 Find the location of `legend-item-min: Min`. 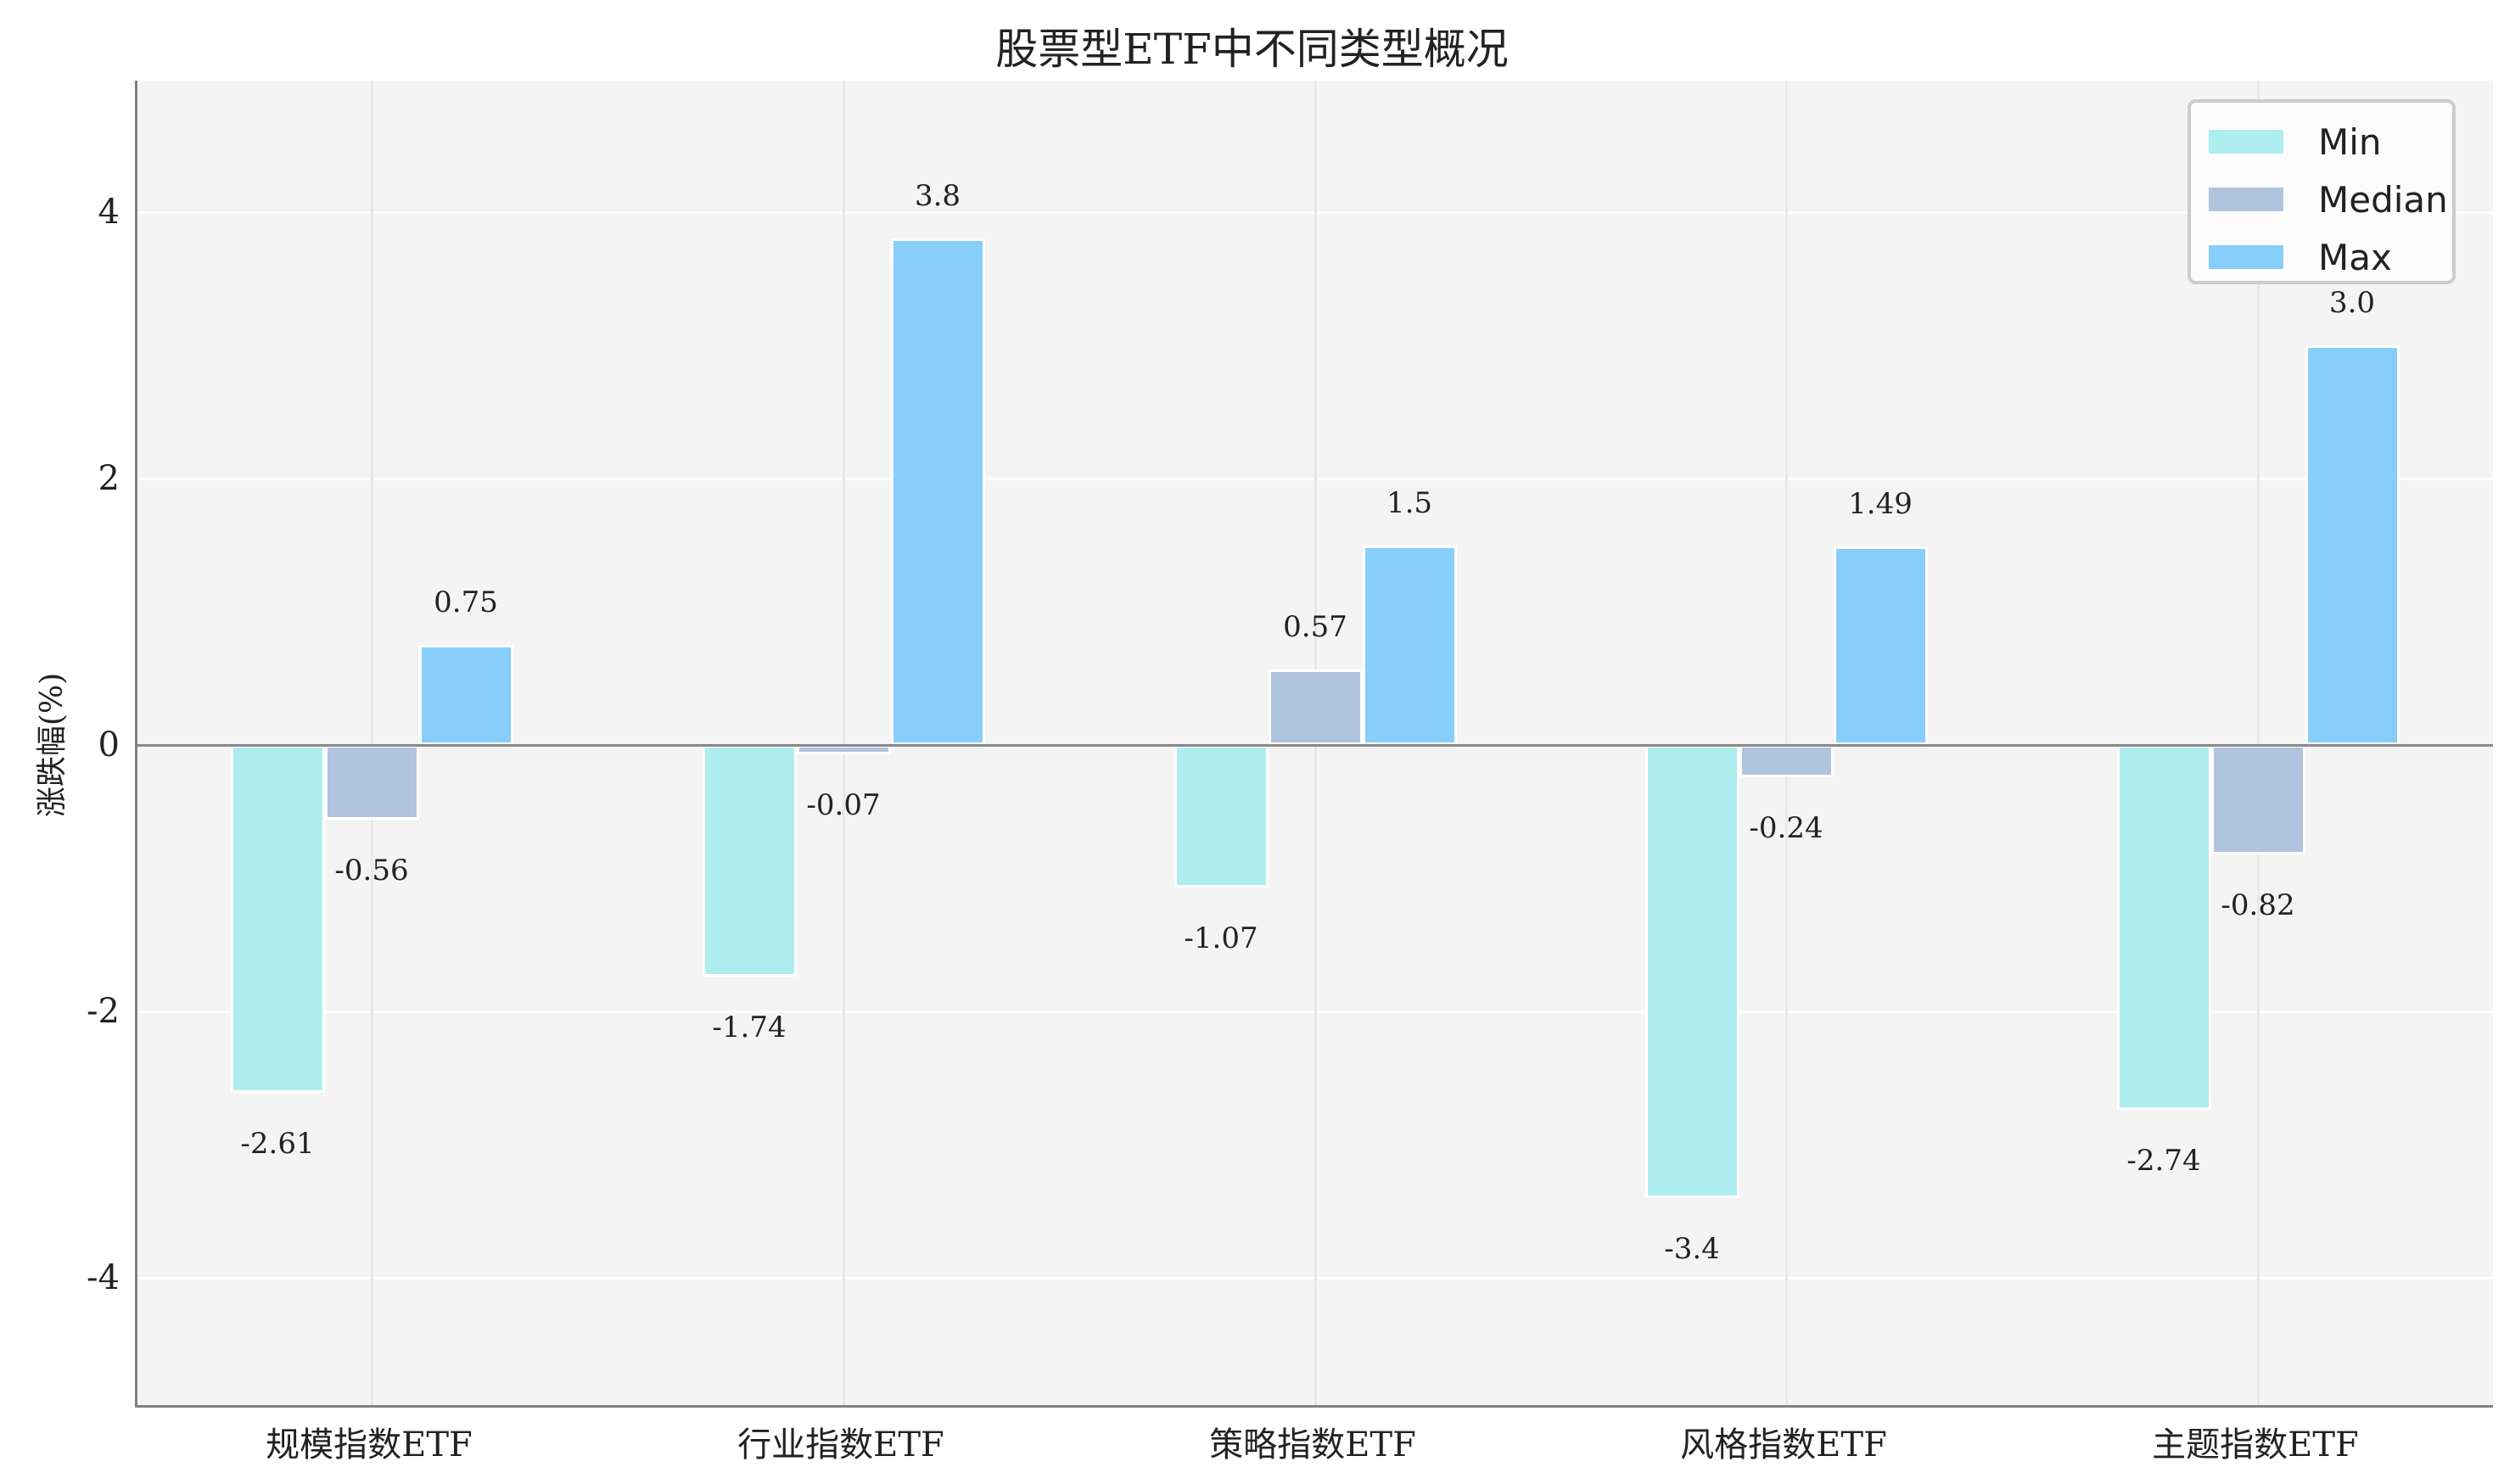

legend-item-min: Min is located at coordinates (2294, 142).